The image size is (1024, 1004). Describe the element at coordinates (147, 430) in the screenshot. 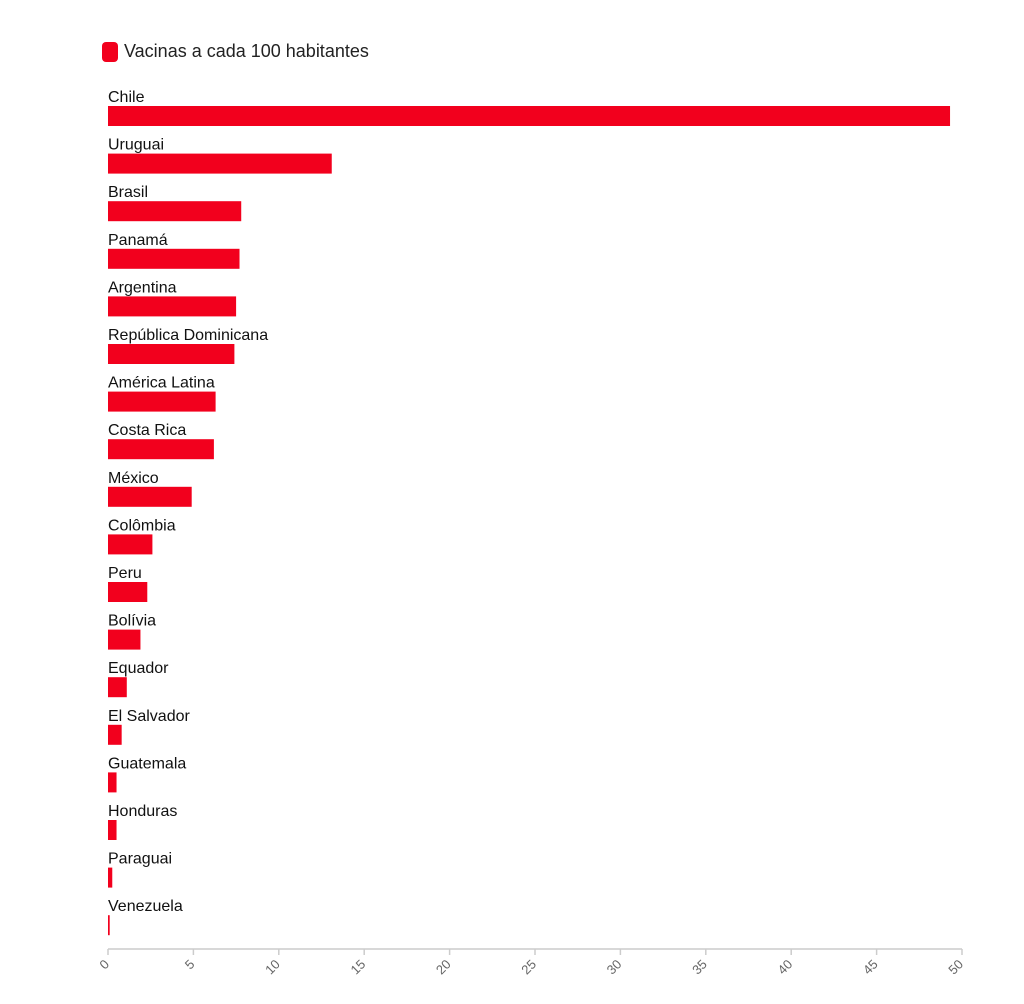

I see `category-label: Costa Rica` at that location.